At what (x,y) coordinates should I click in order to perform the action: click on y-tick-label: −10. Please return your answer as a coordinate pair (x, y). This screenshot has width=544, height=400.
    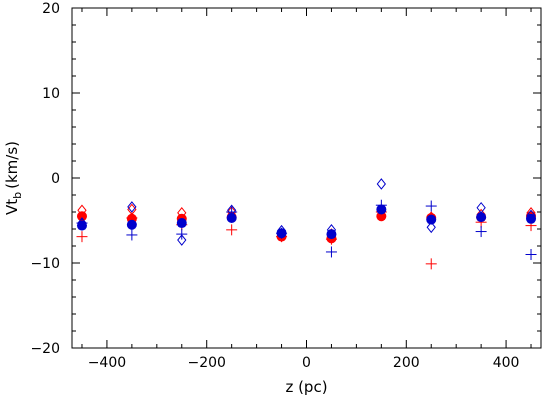
    Looking at the image, I should click on (45, 264).